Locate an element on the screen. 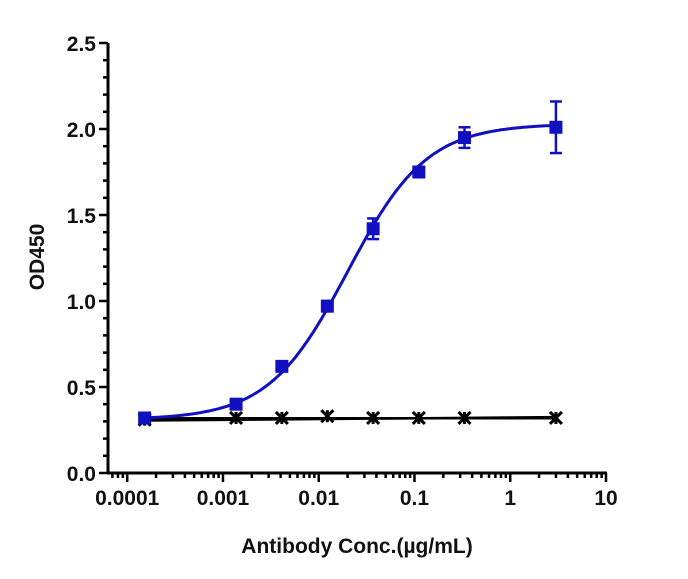  y-tick-label: 1.5 is located at coordinates (82, 216).